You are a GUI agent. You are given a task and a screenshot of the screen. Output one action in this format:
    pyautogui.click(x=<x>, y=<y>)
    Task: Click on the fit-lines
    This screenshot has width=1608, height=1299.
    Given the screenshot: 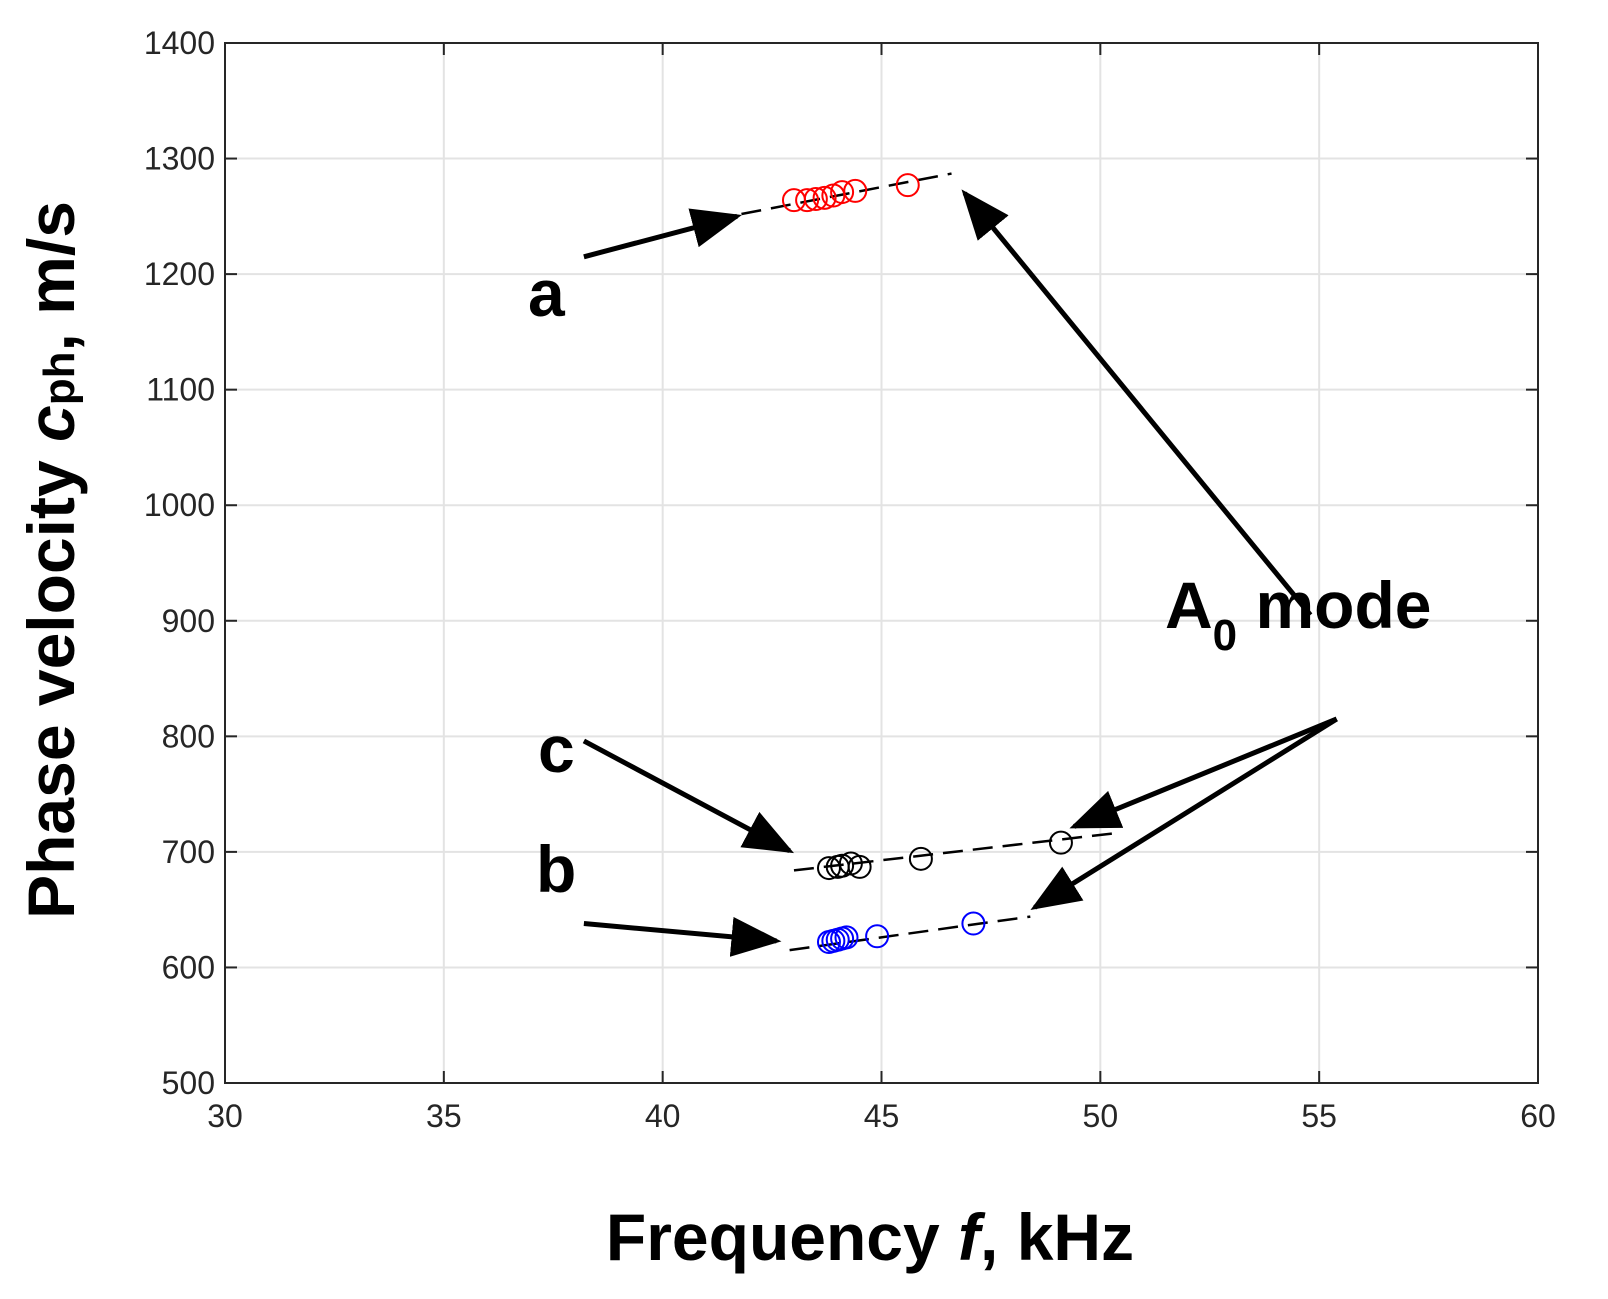 What is the action you would take?
    pyautogui.click(x=927, y=562)
    